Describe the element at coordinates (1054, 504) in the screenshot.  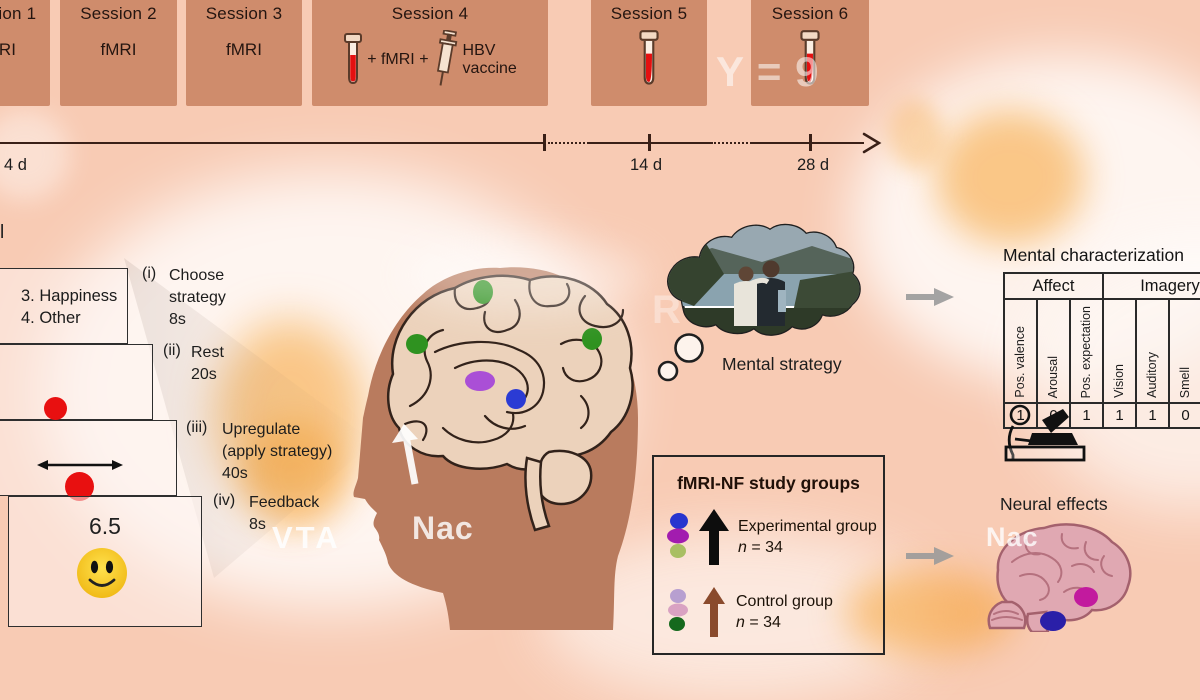
I see `neural-effects-label: Neural effects` at that location.